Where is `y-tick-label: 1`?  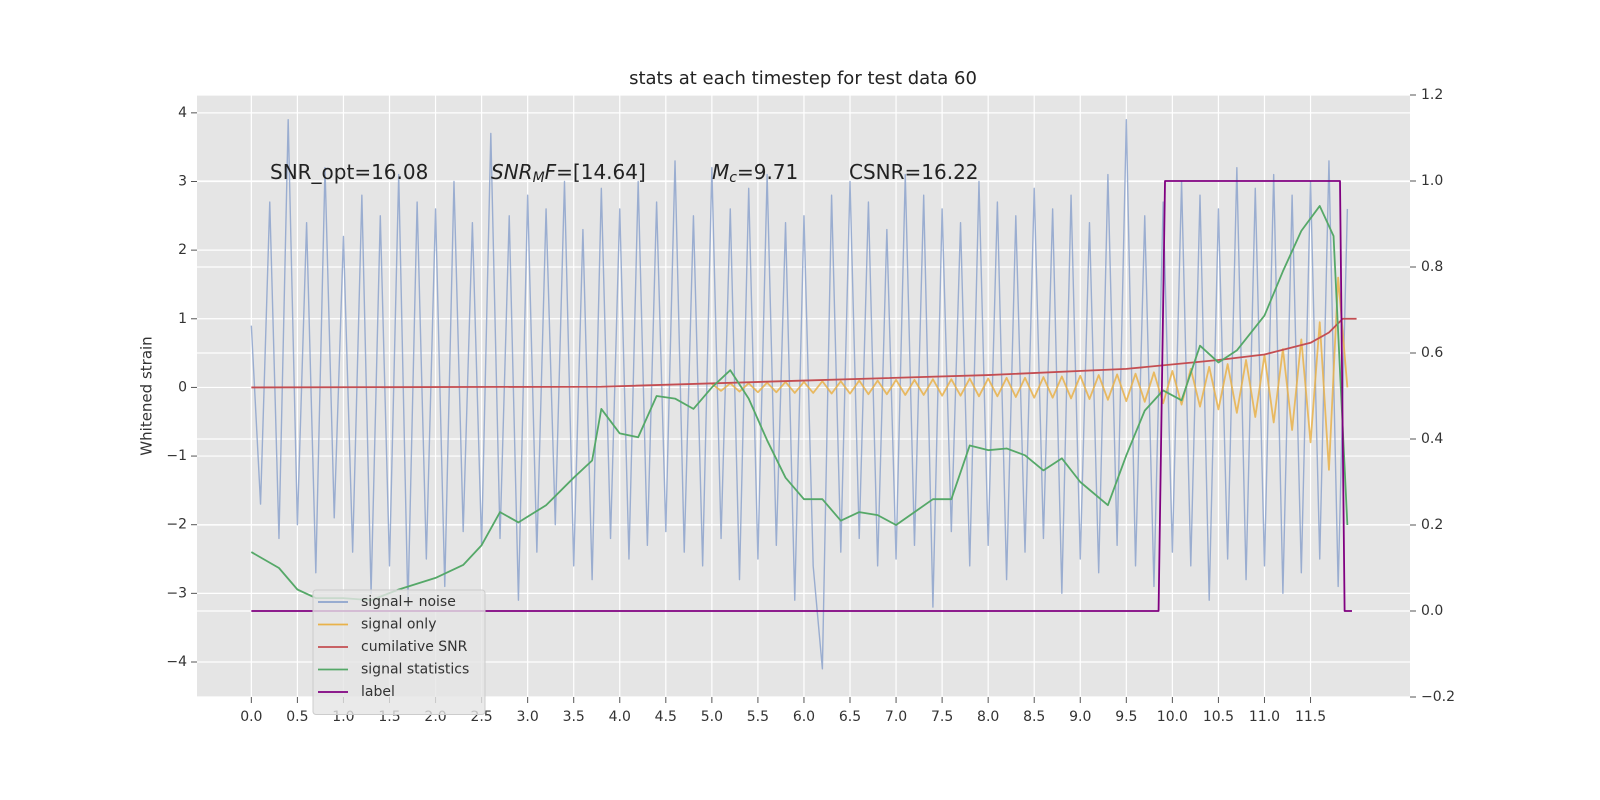
y-tick-label: 1 is located at coordinates (182, 319).